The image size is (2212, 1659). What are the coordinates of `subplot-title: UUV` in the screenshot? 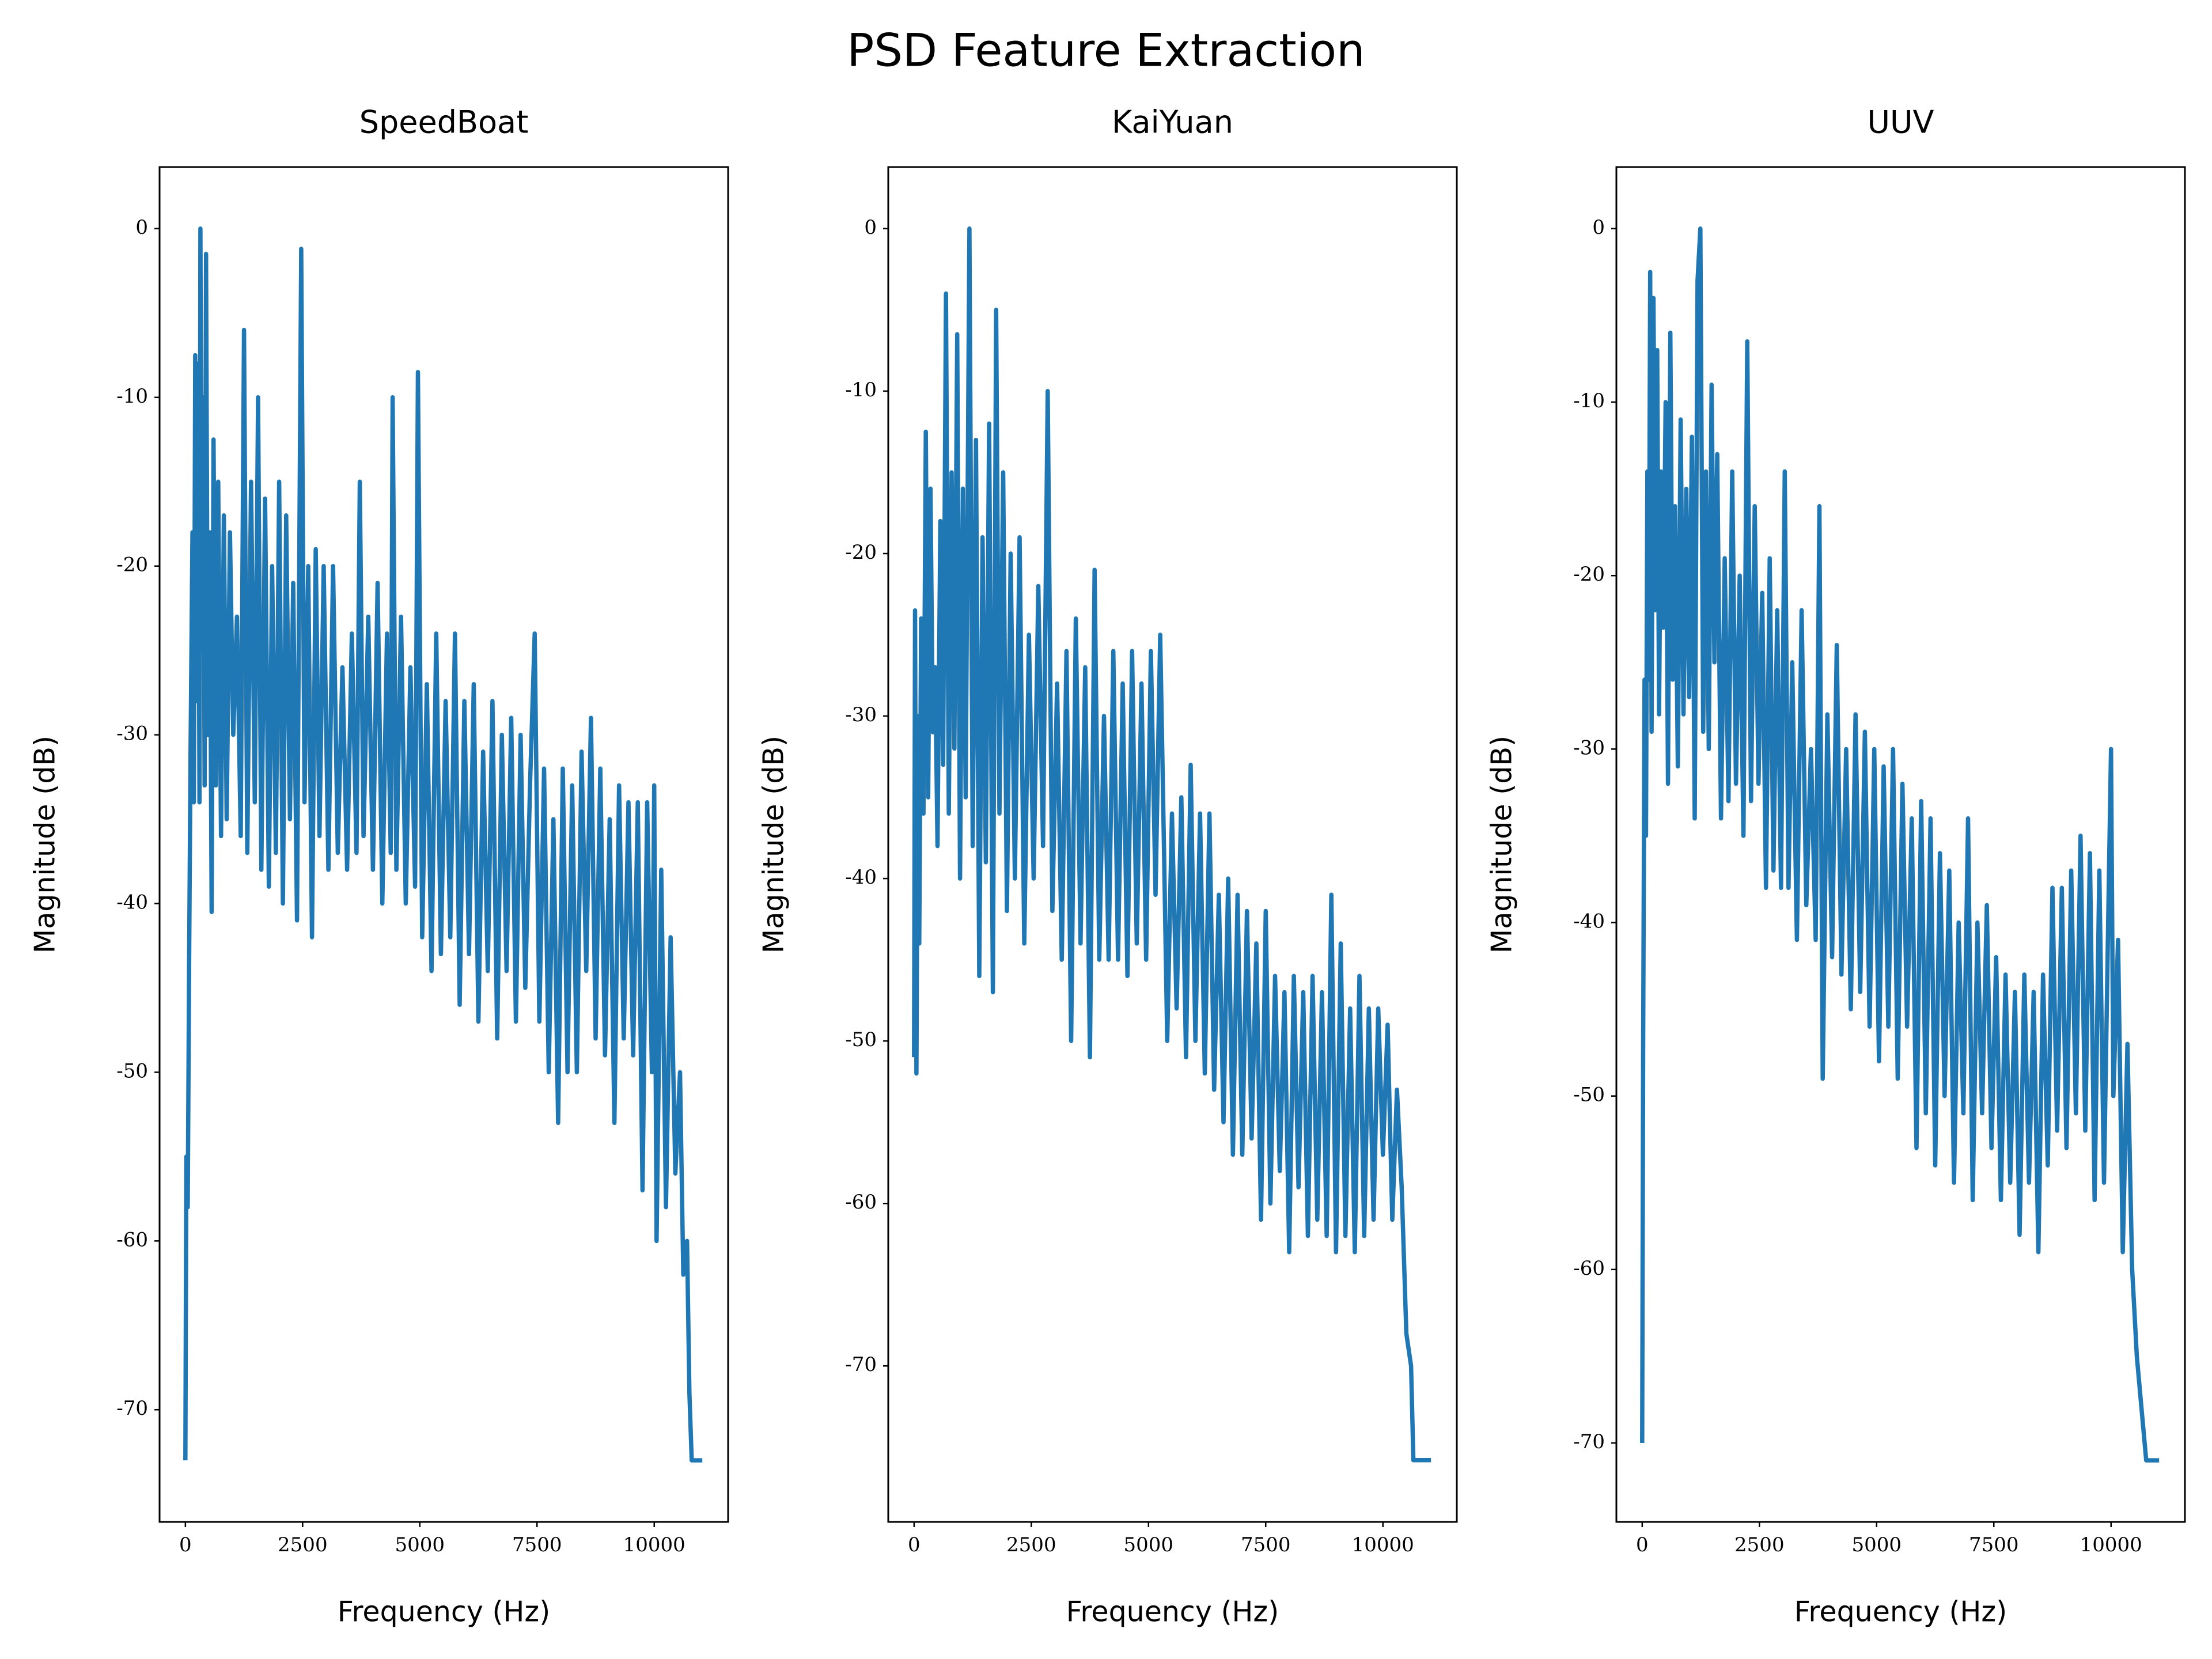 It's located at (1901, 122).